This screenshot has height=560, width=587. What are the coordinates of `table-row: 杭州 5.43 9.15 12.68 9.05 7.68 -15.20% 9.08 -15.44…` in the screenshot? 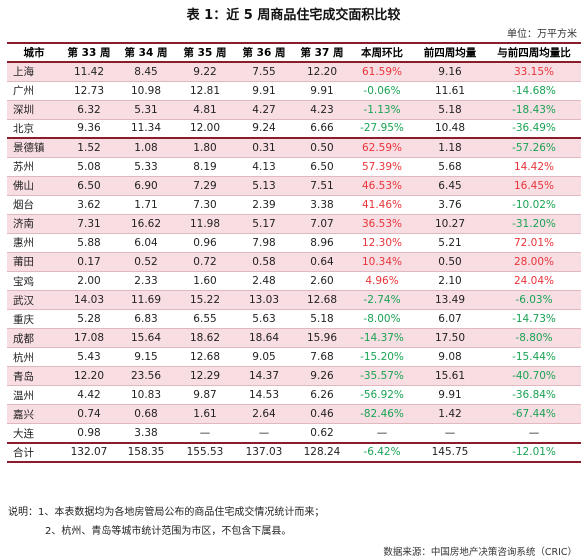 It's located at (294, 357).